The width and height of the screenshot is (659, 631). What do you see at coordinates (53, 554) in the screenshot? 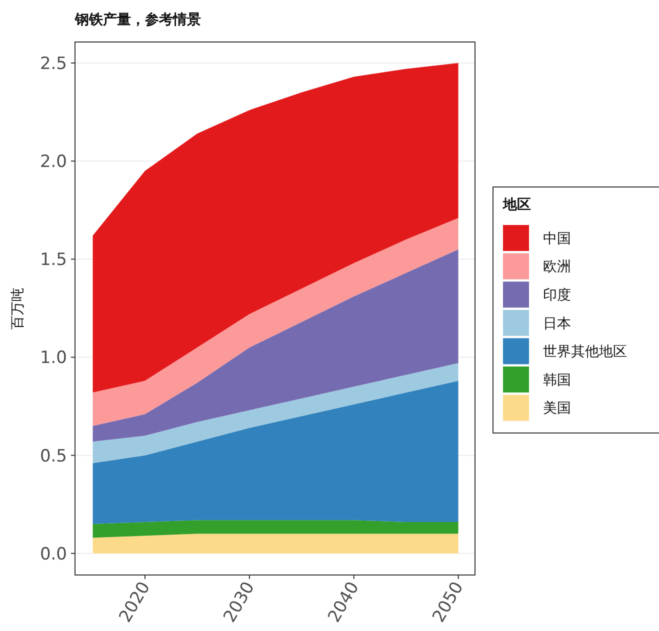
I see `y-tick-label: 0.0` at bounding box center [53, 554].